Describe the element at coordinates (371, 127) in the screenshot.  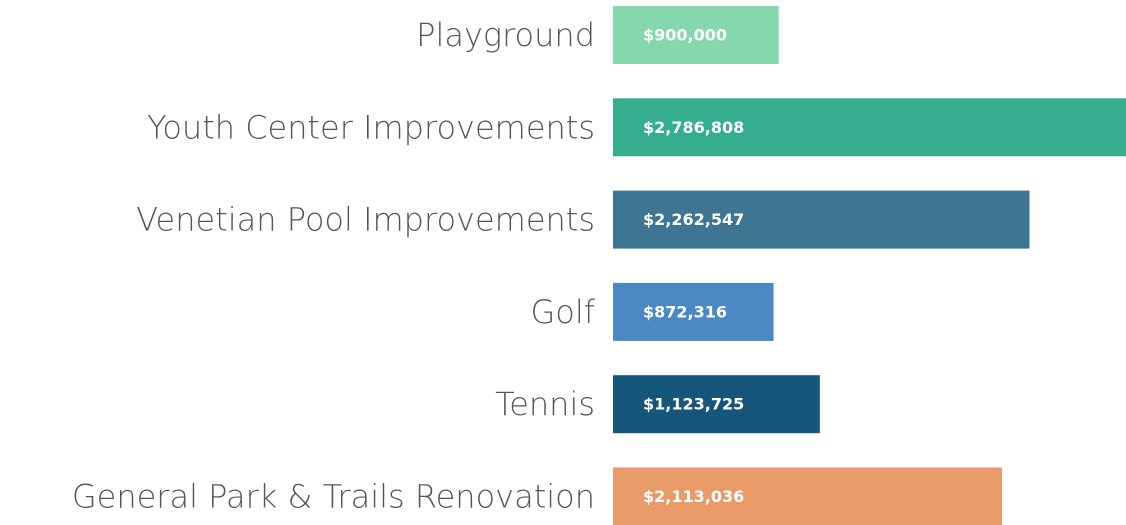
I see `category-label: Youth Center Improvements` at that location.